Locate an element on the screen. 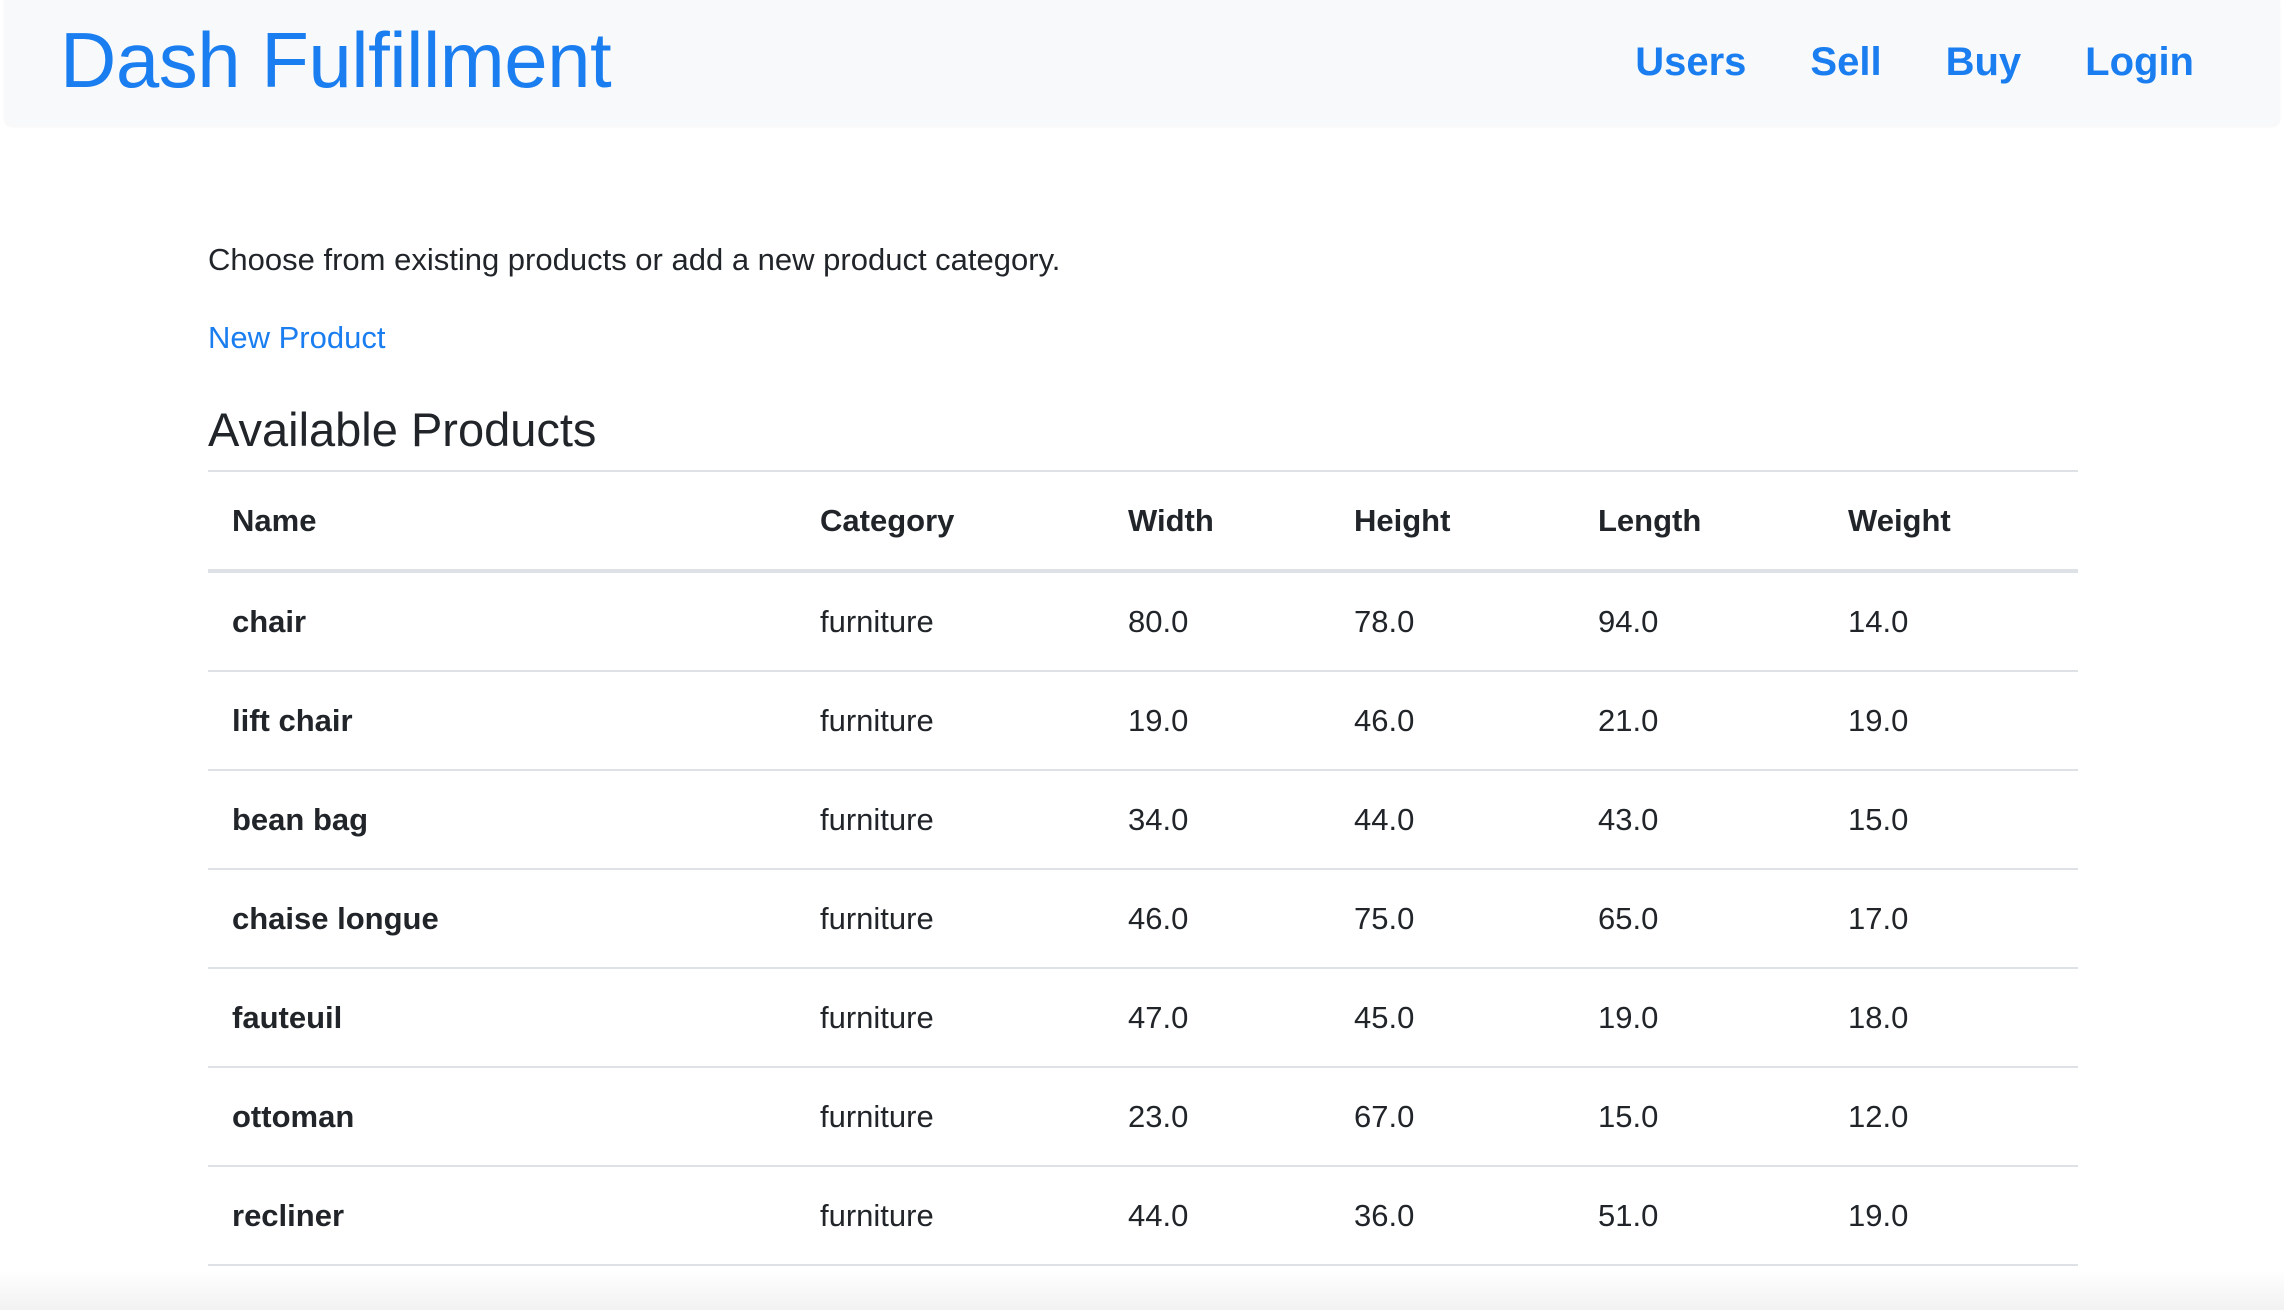  cell-weight: 18.0 is located at coordinates (1951, 1017).